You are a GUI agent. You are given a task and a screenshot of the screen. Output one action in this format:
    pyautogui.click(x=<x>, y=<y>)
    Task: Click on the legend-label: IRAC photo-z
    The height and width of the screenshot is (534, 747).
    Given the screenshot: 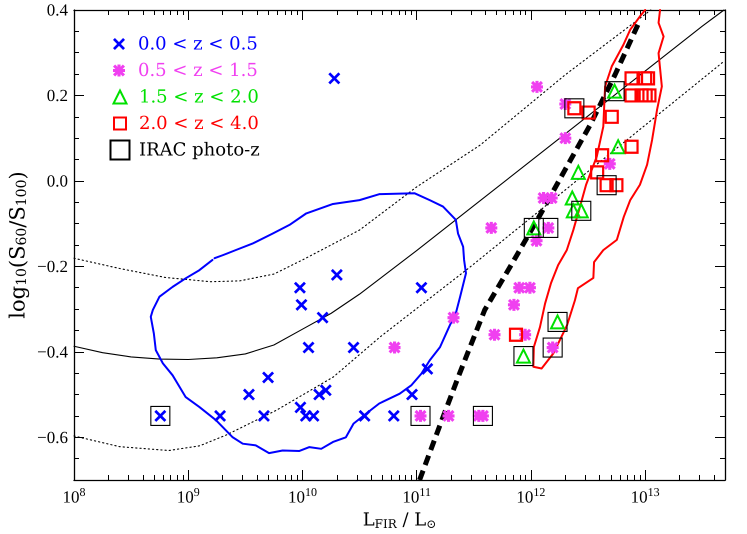 What is the action you would take?
    pyautogui.click(x=199, y=150)
    